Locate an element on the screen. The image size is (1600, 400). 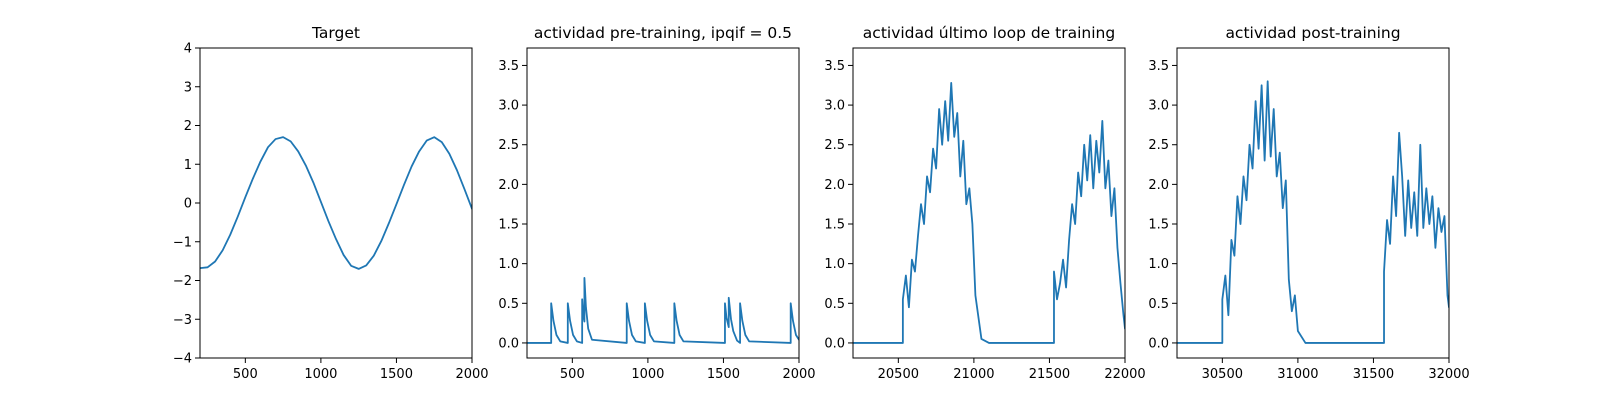
y-tick-label: 0 is located at coordinates (188, 204).